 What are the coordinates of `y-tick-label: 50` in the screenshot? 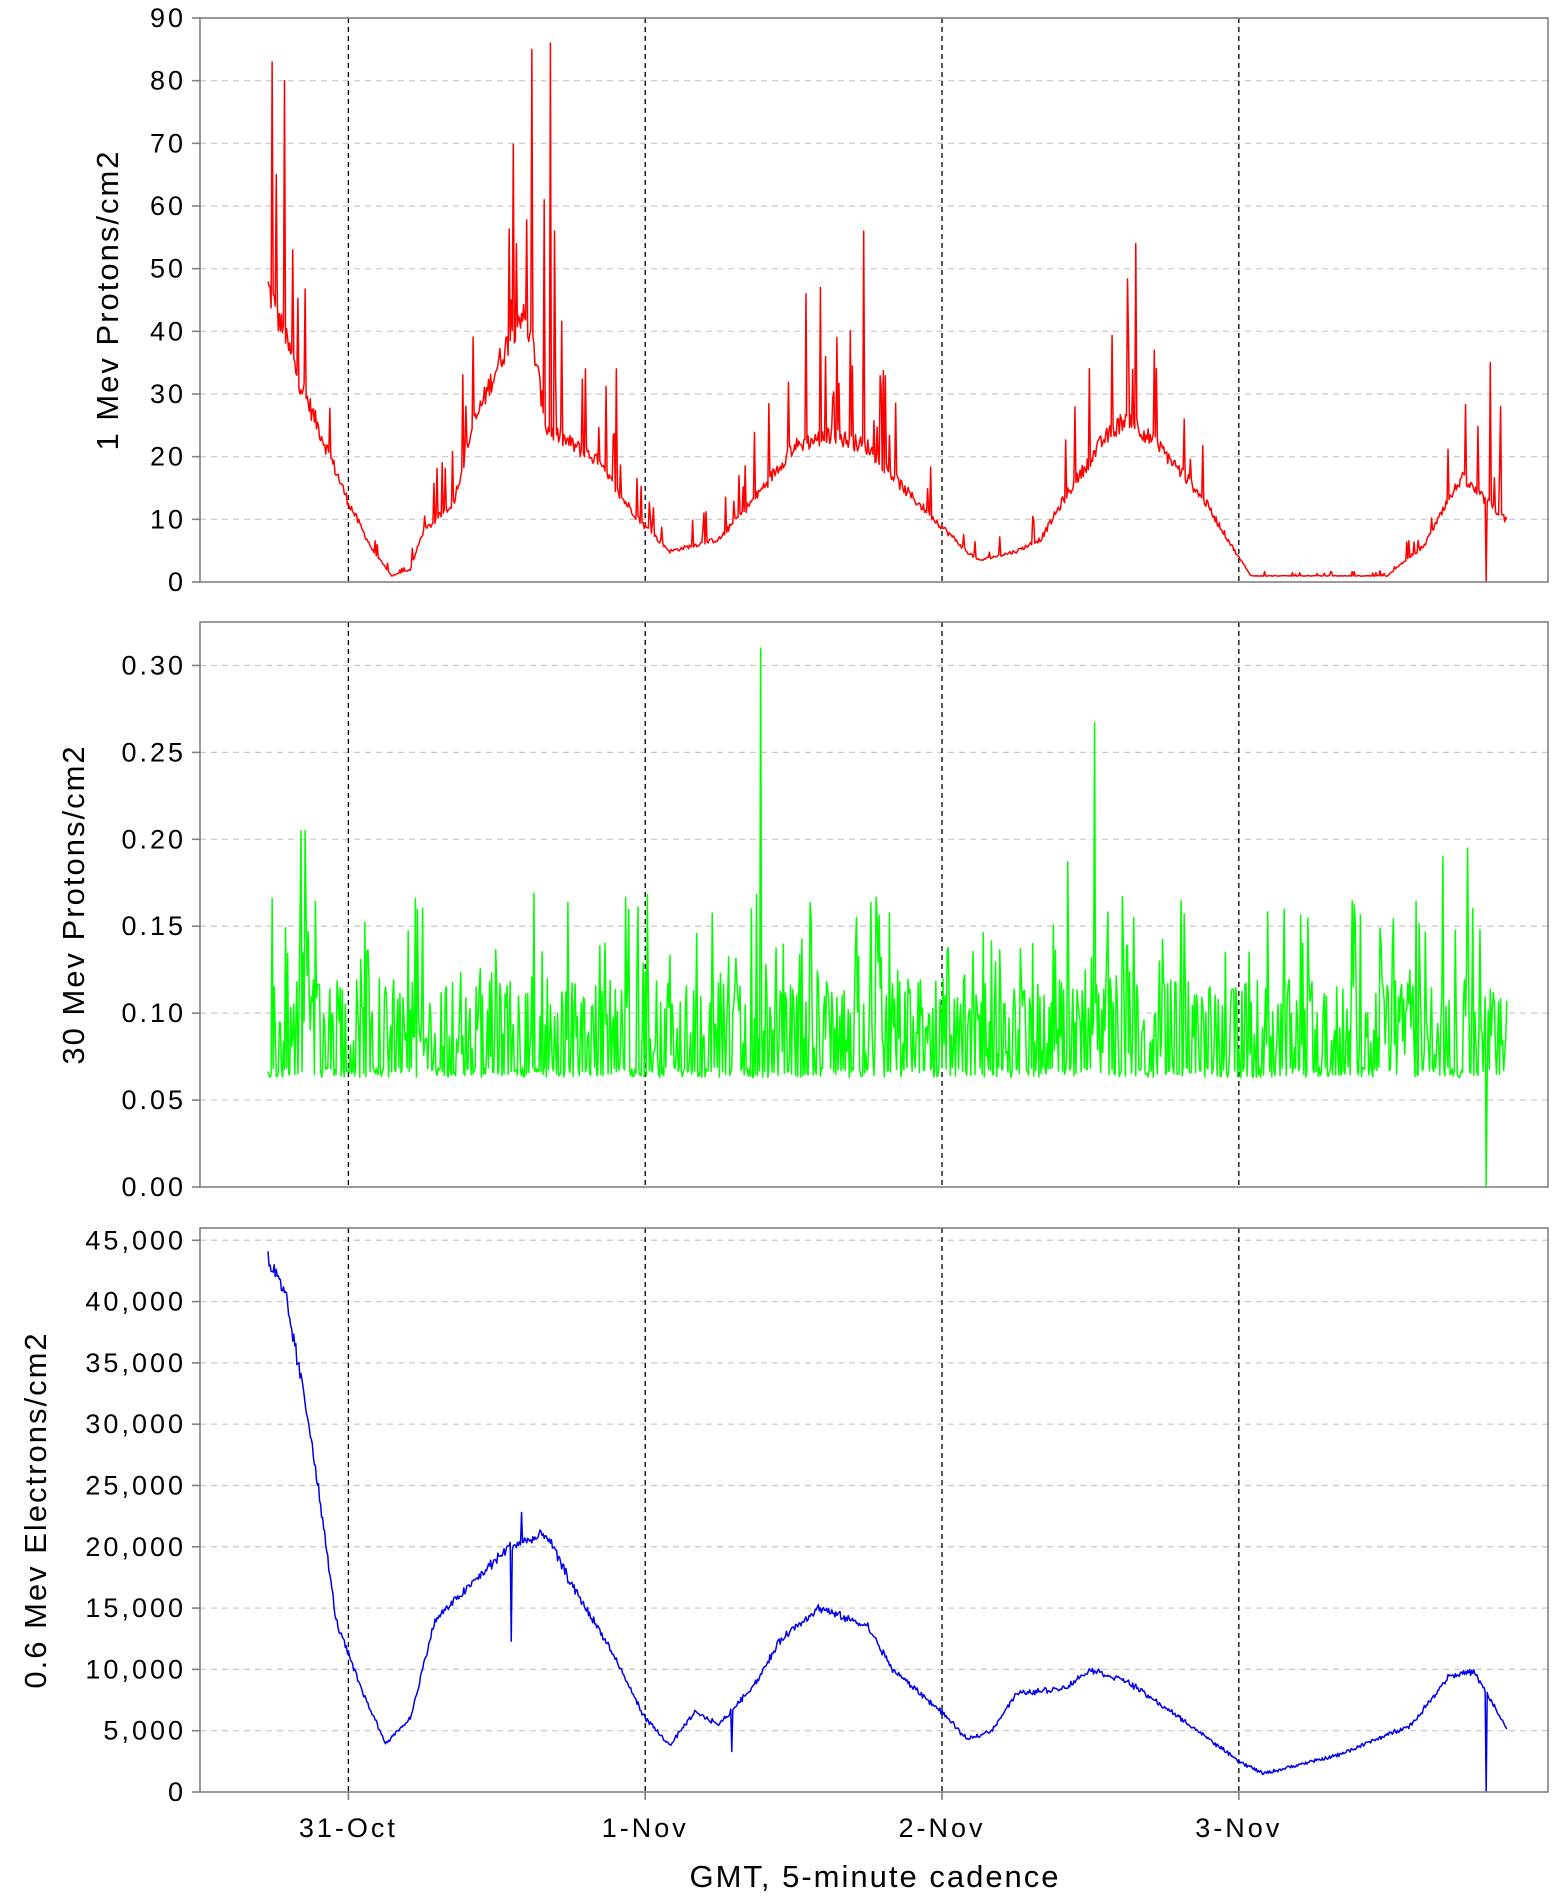 It's located at (168, 269).